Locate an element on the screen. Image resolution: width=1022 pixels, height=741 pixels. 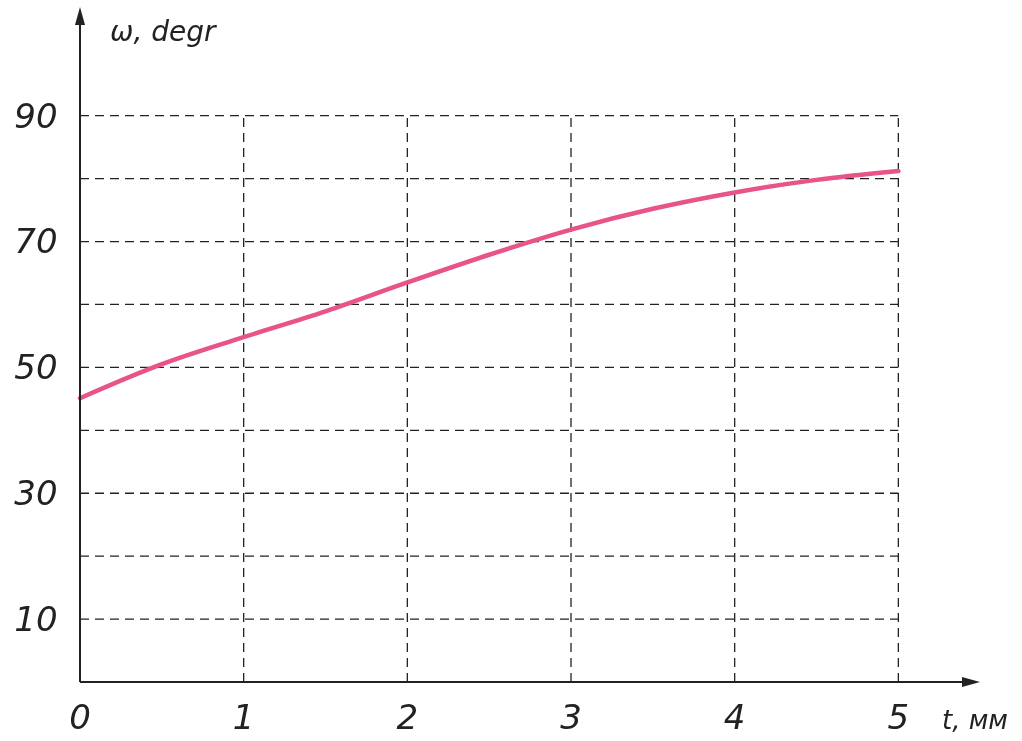
y-tick-label: 50 is located at coordinates (36, 367).